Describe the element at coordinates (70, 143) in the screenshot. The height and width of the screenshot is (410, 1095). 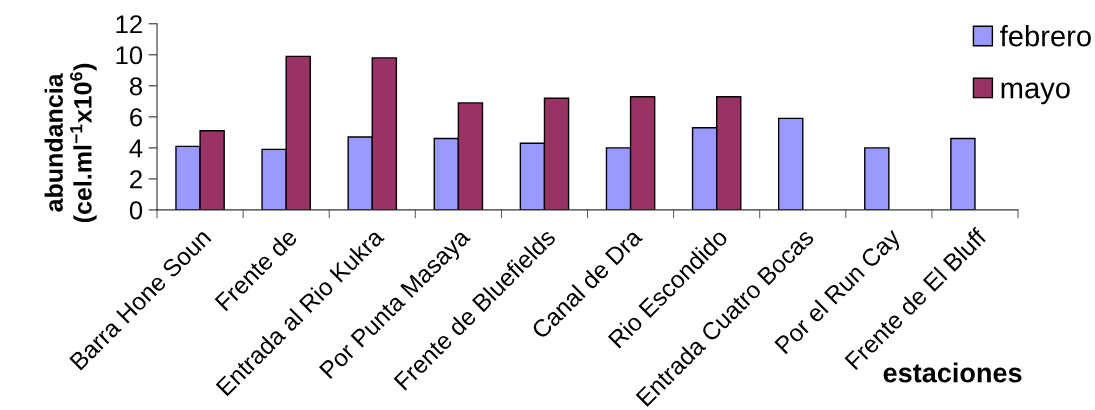
I see `y-axis-title: abundancia (cel.ml$^{−1}$x10$^{6}$)` at that location.